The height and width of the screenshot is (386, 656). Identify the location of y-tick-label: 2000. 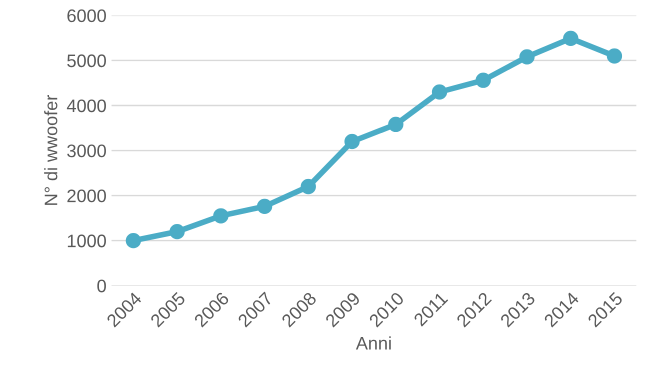
(86, 196).